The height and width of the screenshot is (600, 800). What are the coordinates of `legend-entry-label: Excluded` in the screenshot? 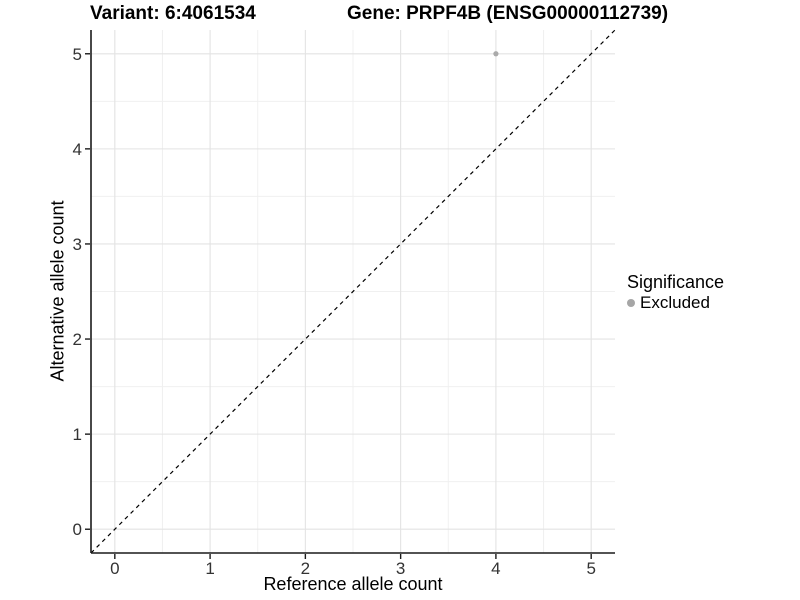 It's located at (675, 302).